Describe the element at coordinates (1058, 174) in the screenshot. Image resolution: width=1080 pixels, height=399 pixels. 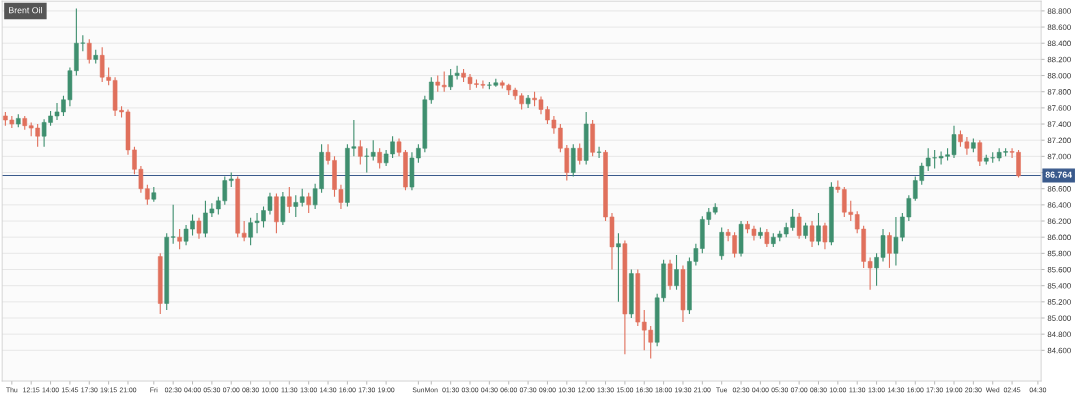
I see `ref-line-label: 86.764` at that location.